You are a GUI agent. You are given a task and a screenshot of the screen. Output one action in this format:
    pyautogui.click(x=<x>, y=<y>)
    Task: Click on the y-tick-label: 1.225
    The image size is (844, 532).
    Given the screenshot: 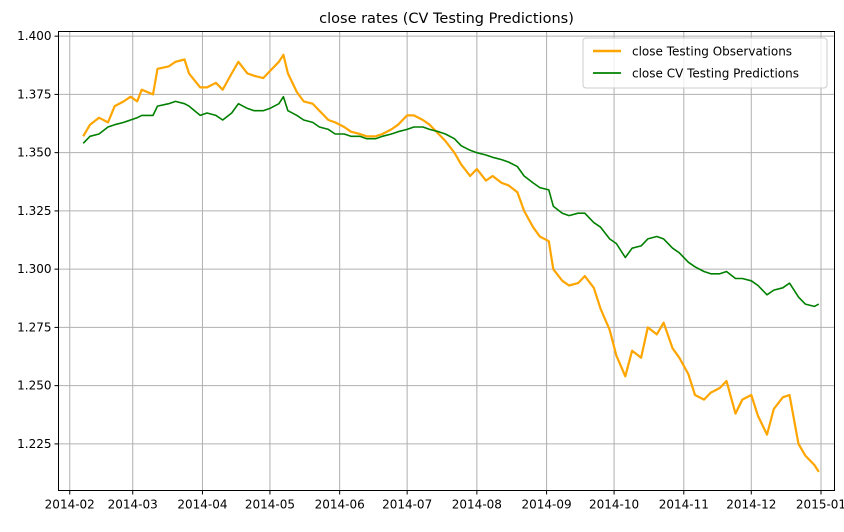 What is the action you would take?
    pyautogui.click(x=34, y=444)
    